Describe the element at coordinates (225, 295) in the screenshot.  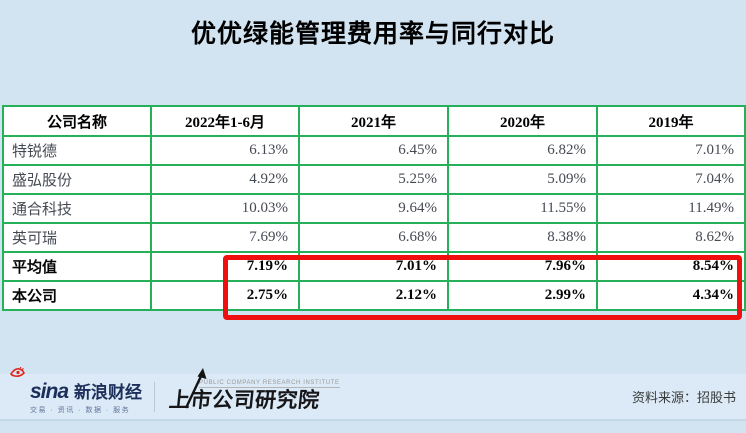
I see `value-cell: 2.75%` at that location.